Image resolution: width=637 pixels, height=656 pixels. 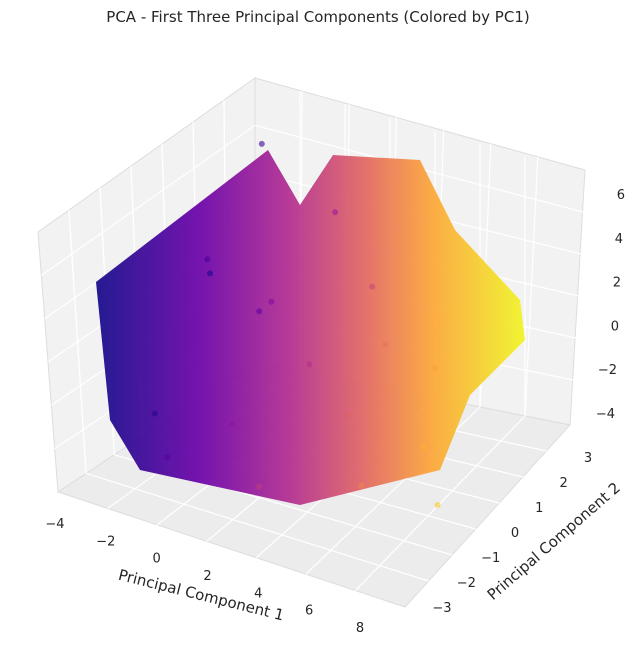 I want to click on y-tick-label: 1, so click(x=539, y=508).